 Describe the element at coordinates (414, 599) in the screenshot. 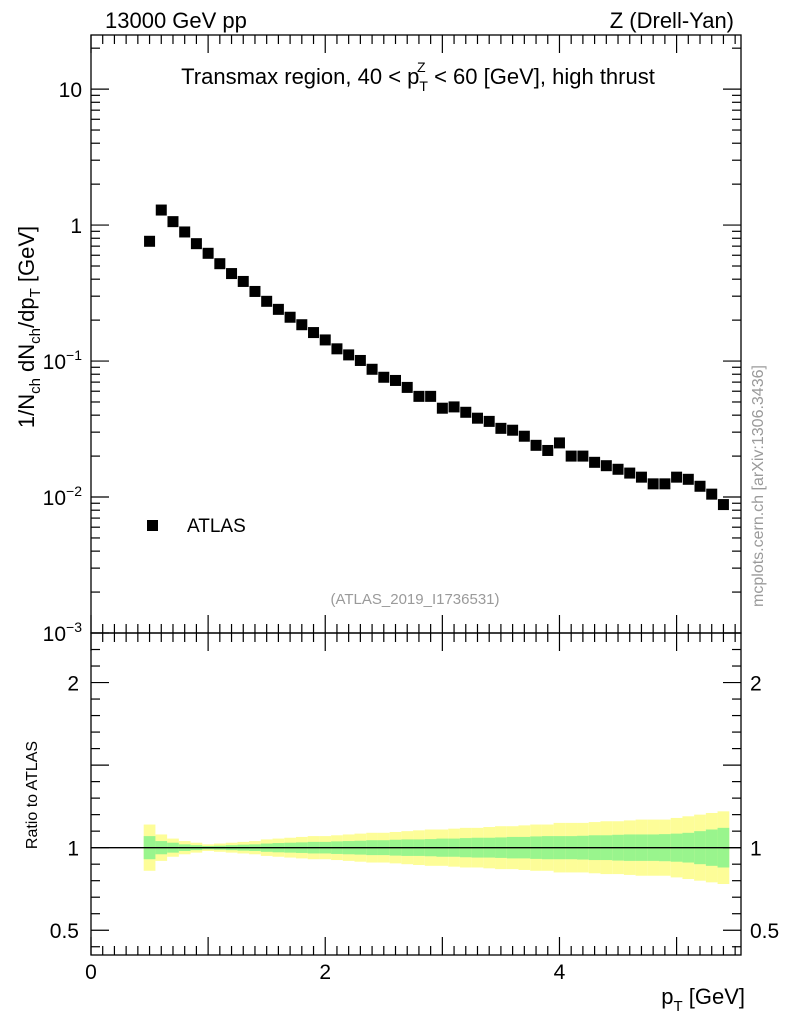

I see `analysis-id: (ATLAS_2019_I1736531)` at that location.